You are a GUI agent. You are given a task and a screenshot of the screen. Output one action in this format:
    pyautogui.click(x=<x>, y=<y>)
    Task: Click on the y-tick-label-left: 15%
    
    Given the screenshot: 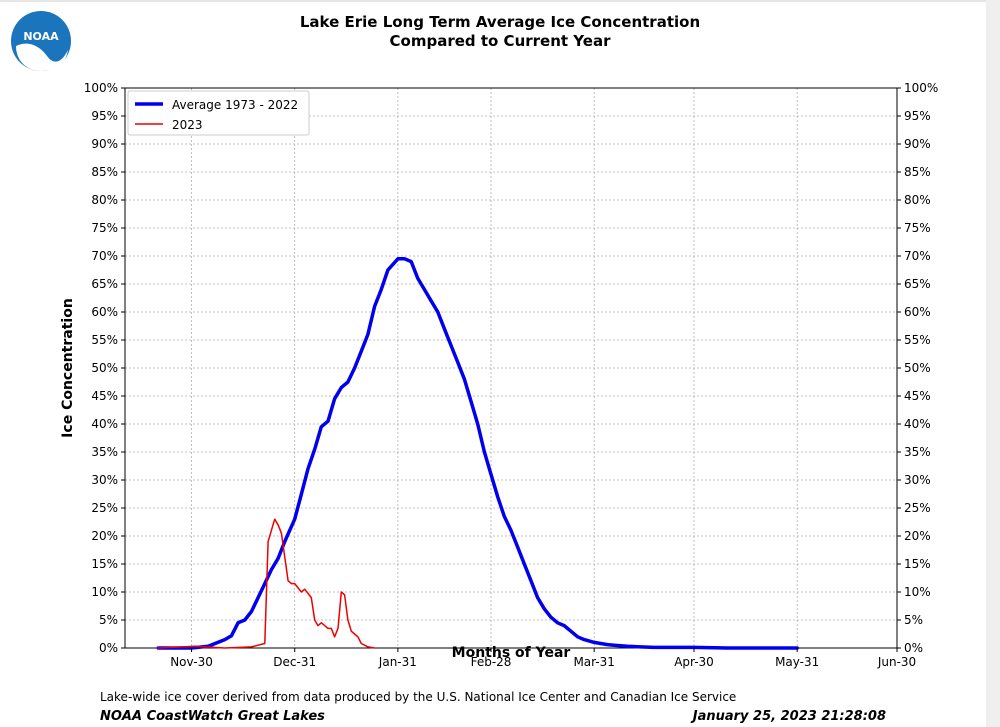 What is the action you would take?
    pyautogui.click(x=104, y=564)
    